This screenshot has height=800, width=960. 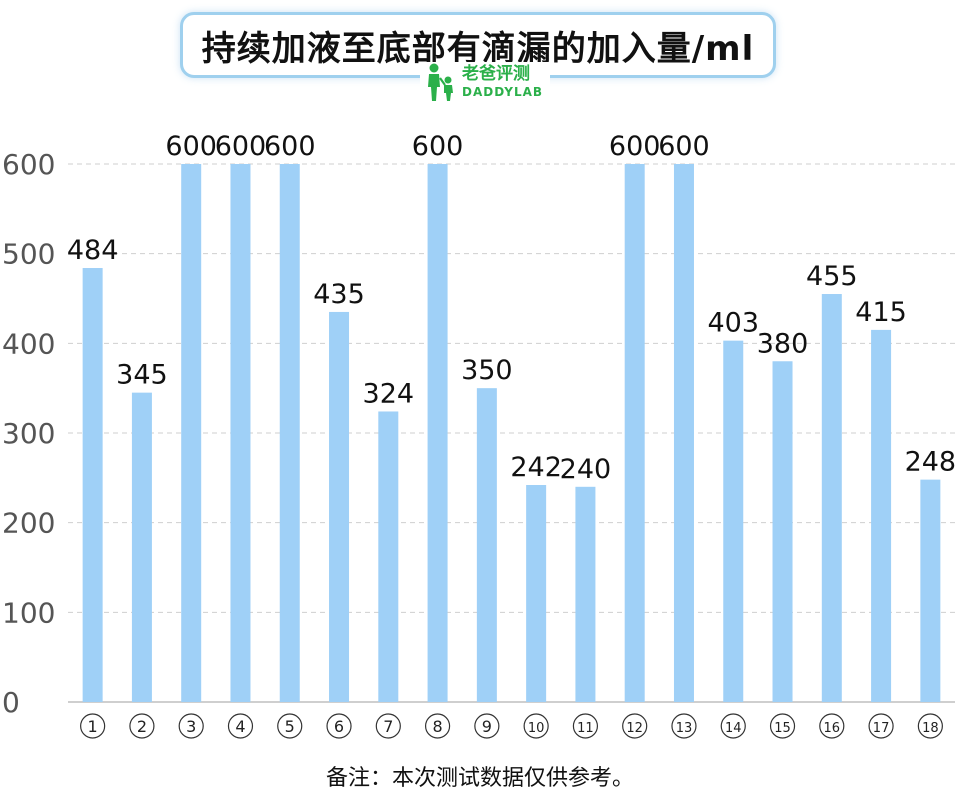 I want to click on x-tick-label: 8, so click(x=437, y=726).